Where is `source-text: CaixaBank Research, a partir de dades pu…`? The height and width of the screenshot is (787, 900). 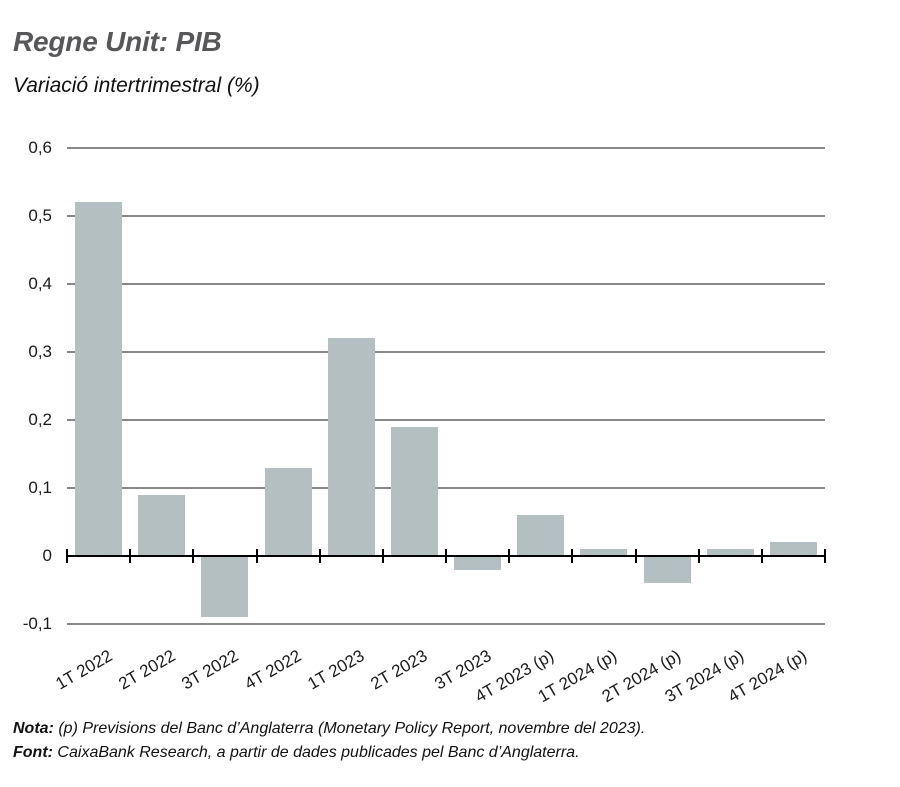
source-text: CaixaBank Research, a partir de dades pu… is located at coordinates (316, 752).